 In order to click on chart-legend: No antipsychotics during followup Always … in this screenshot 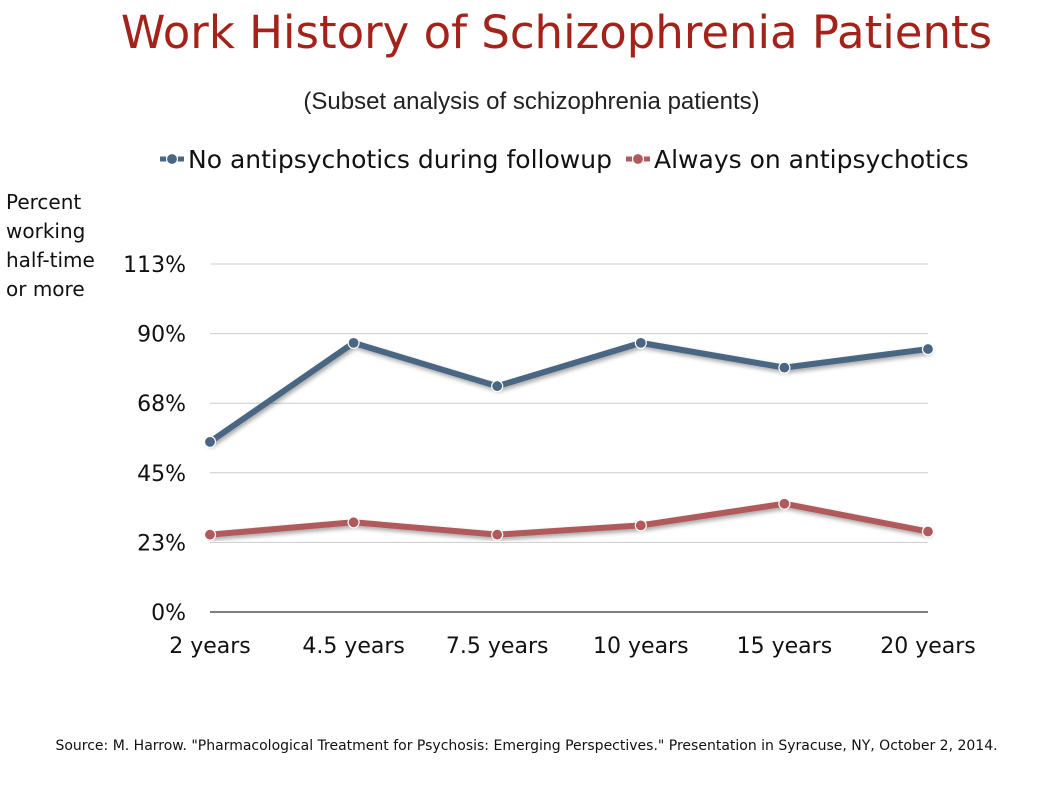, I will do `click(564, 159)`.